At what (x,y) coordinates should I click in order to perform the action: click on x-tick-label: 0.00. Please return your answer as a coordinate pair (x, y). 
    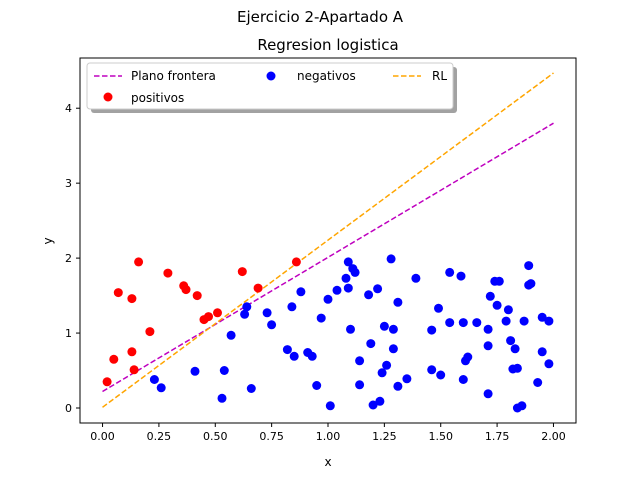
    Looking at the image, I should click on (102, 436).